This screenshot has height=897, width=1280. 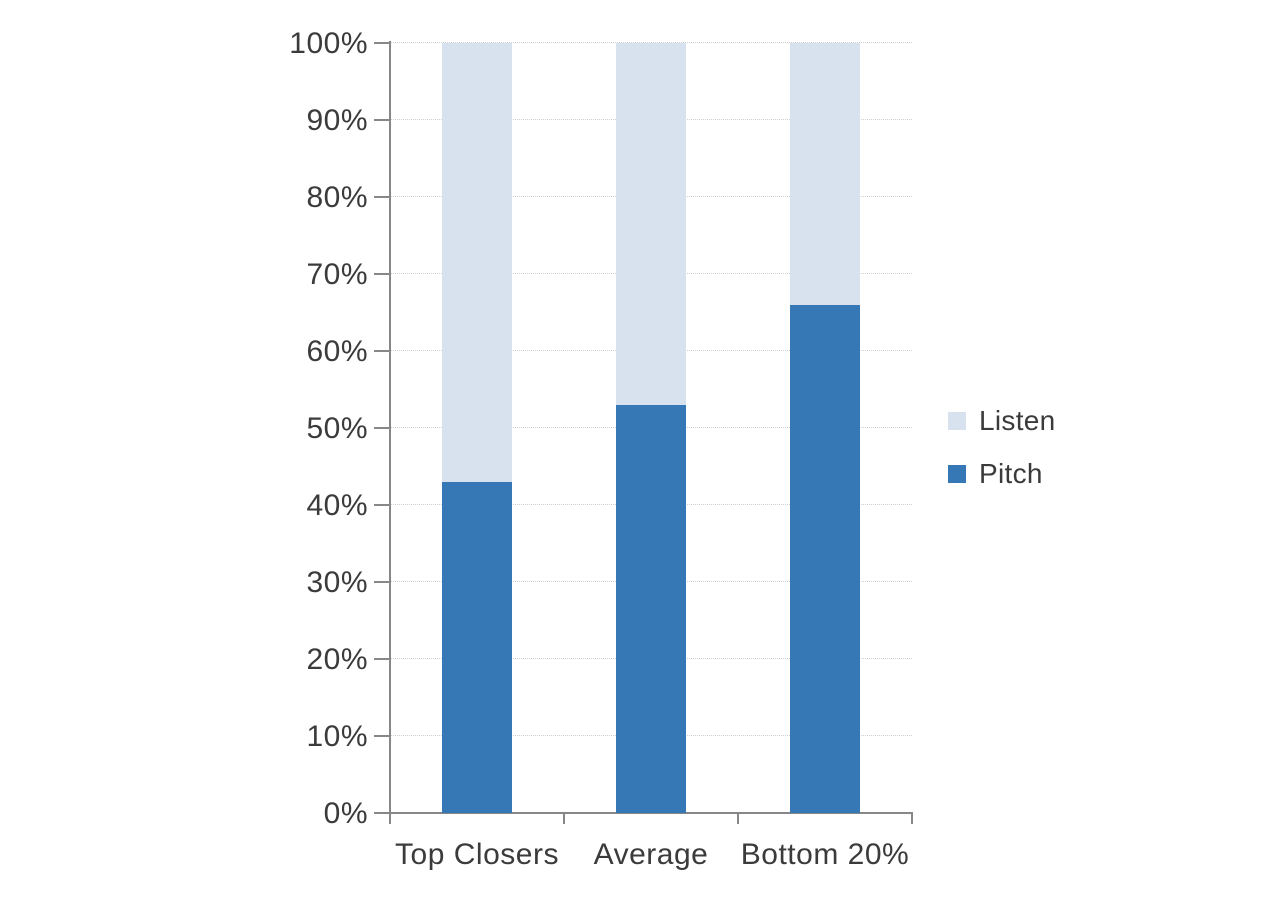 What do you see at coordinates (337, 274) in the screenshot?
I see `y-tick-label-70: 70%` at bounding box center [337, 274].